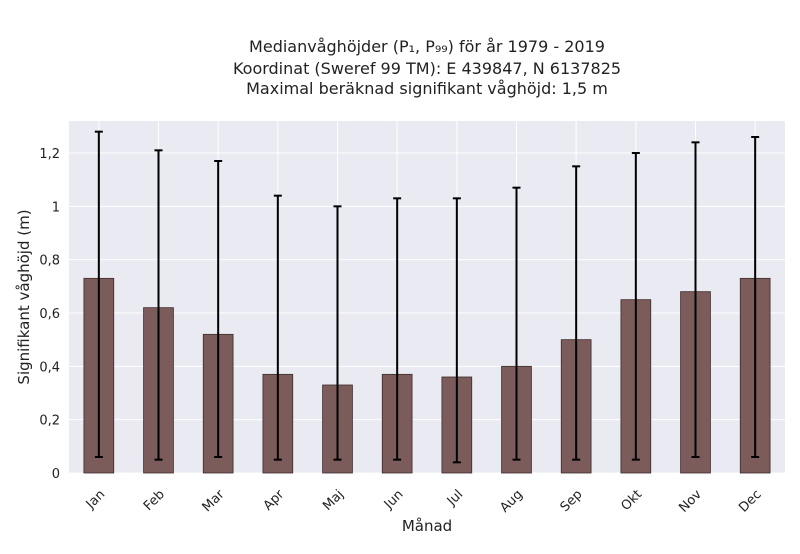 This screenshot has width=800, height=554. I want to click on y-tick-label: 0,6, so click(49, 314).